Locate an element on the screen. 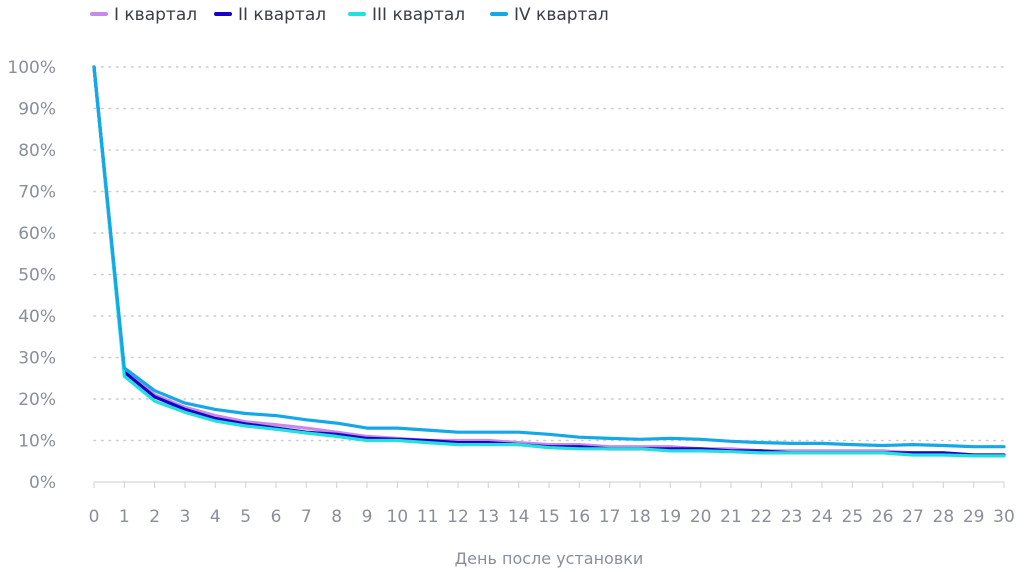  x-tick-label: 9 is located at coordinates (367, 517).